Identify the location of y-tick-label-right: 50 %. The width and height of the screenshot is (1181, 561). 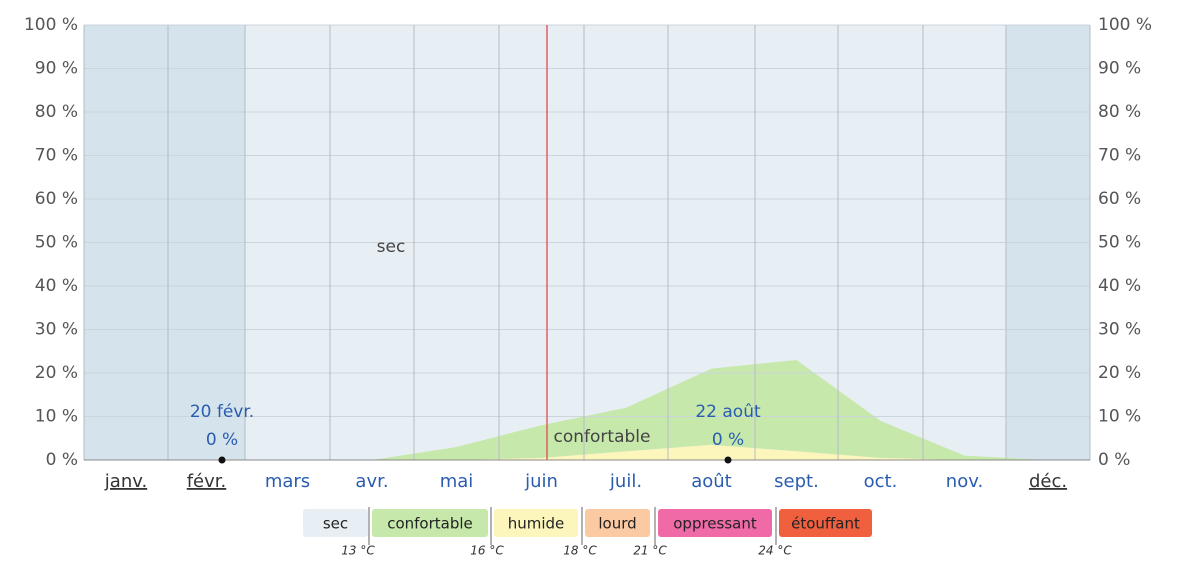
(1119, 243).